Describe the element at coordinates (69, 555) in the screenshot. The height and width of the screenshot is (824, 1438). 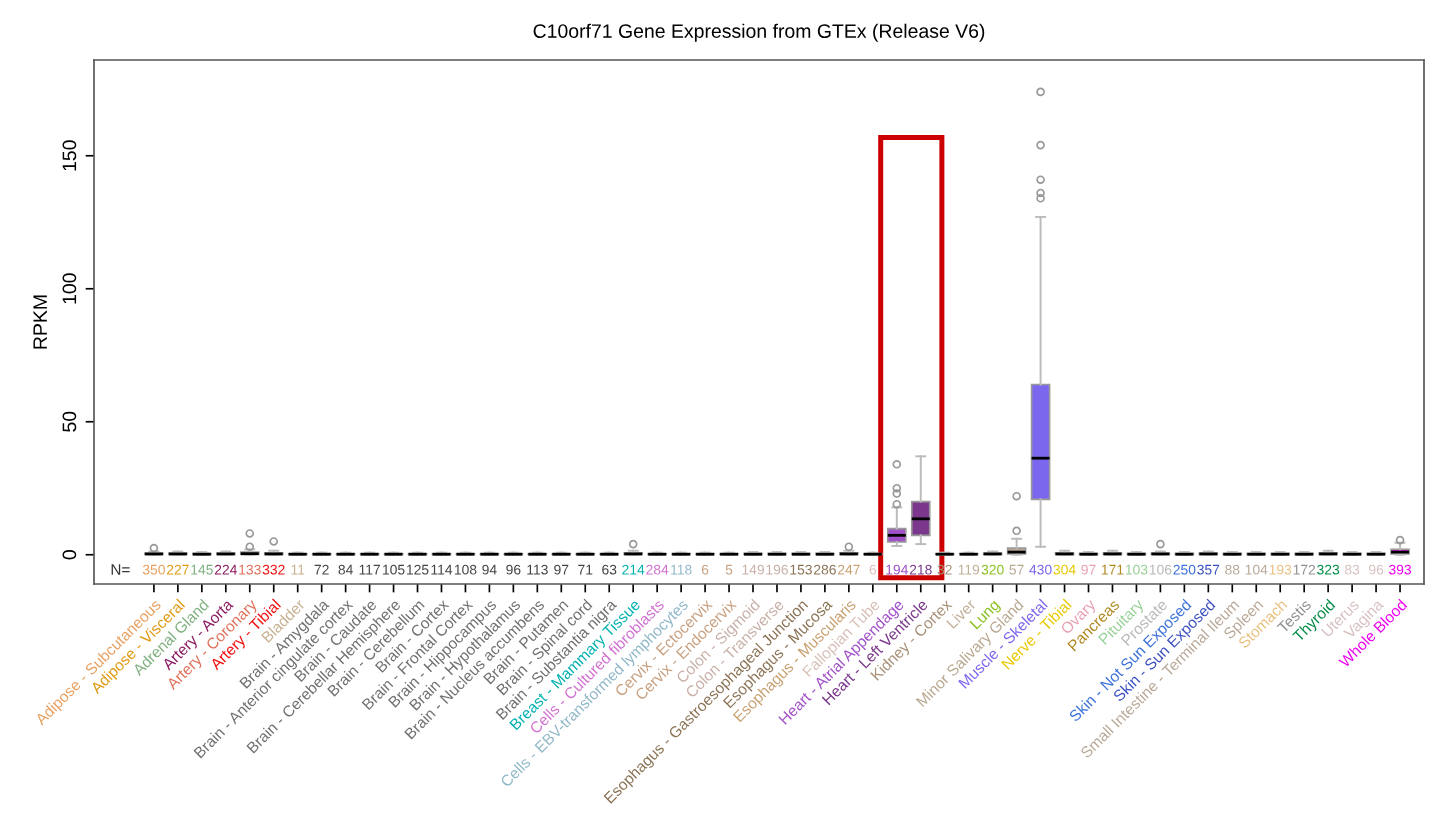
I see `y-tick-label: 0` at that location.